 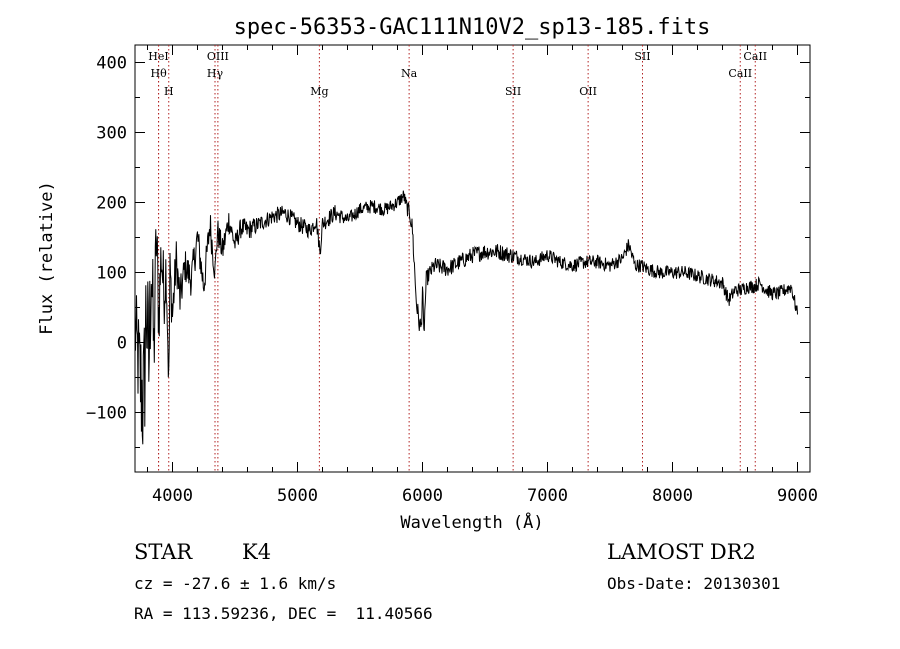 I want to click on x-axis-label: Wavelength (Å), so click(x=471, y=522).